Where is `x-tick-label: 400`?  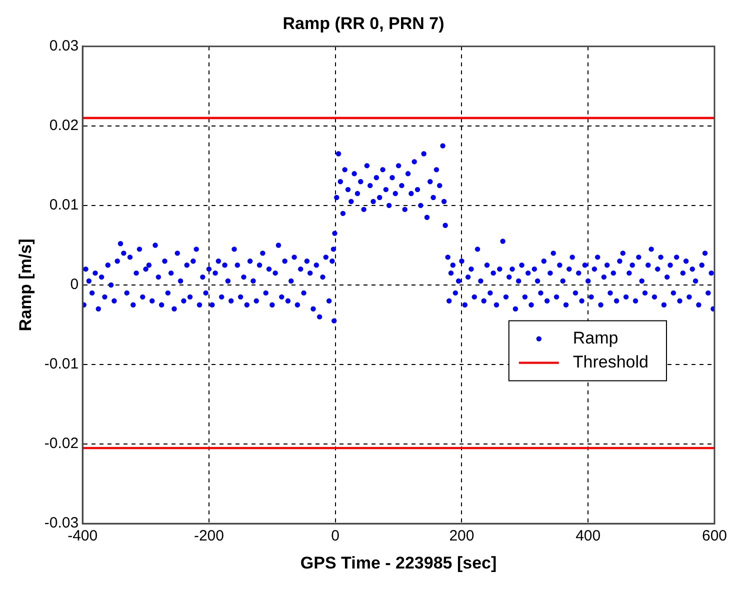 x-tick-label: 400 is located at coordinates (588, 536).